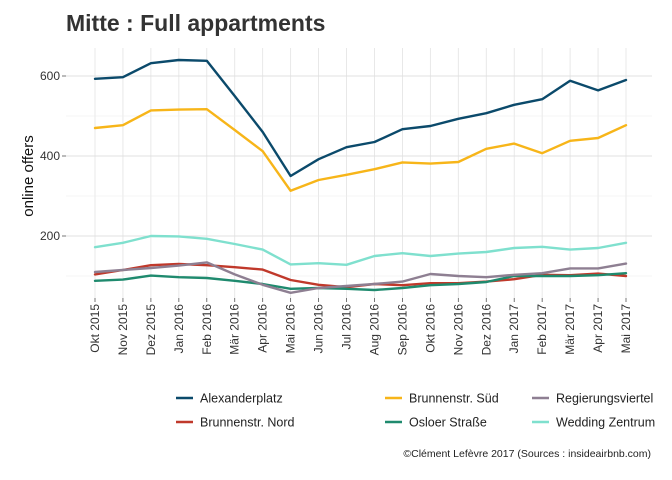 This screenshot has width=672, height=480. Describe the element at coordinates (50, 236) in the screenshot. I see `y-tick-label: 200` at that location.